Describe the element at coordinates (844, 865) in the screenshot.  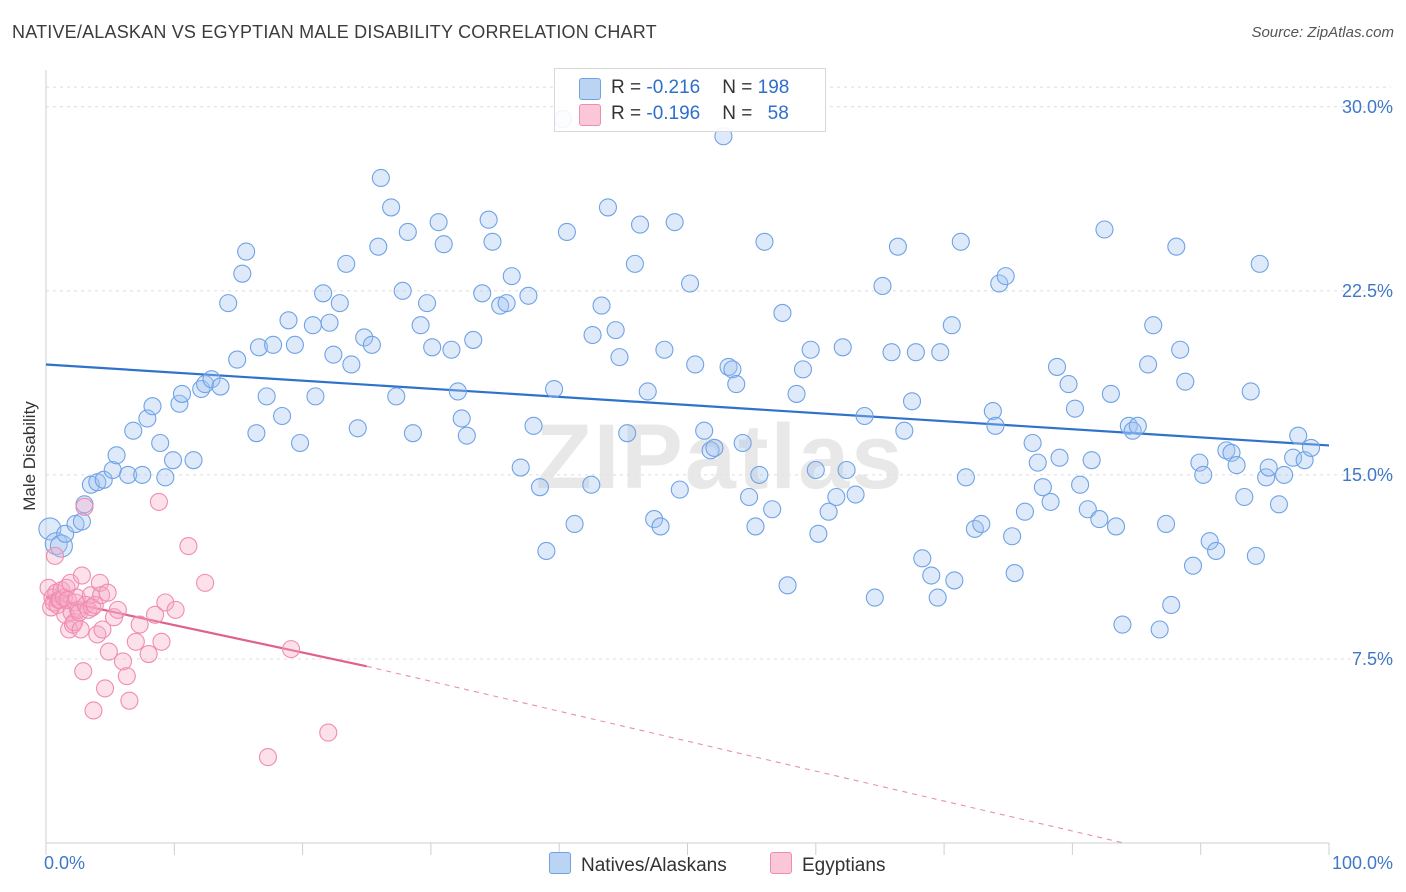
I see `bottom-legend-label-egyptians: Egyptians` at that location.